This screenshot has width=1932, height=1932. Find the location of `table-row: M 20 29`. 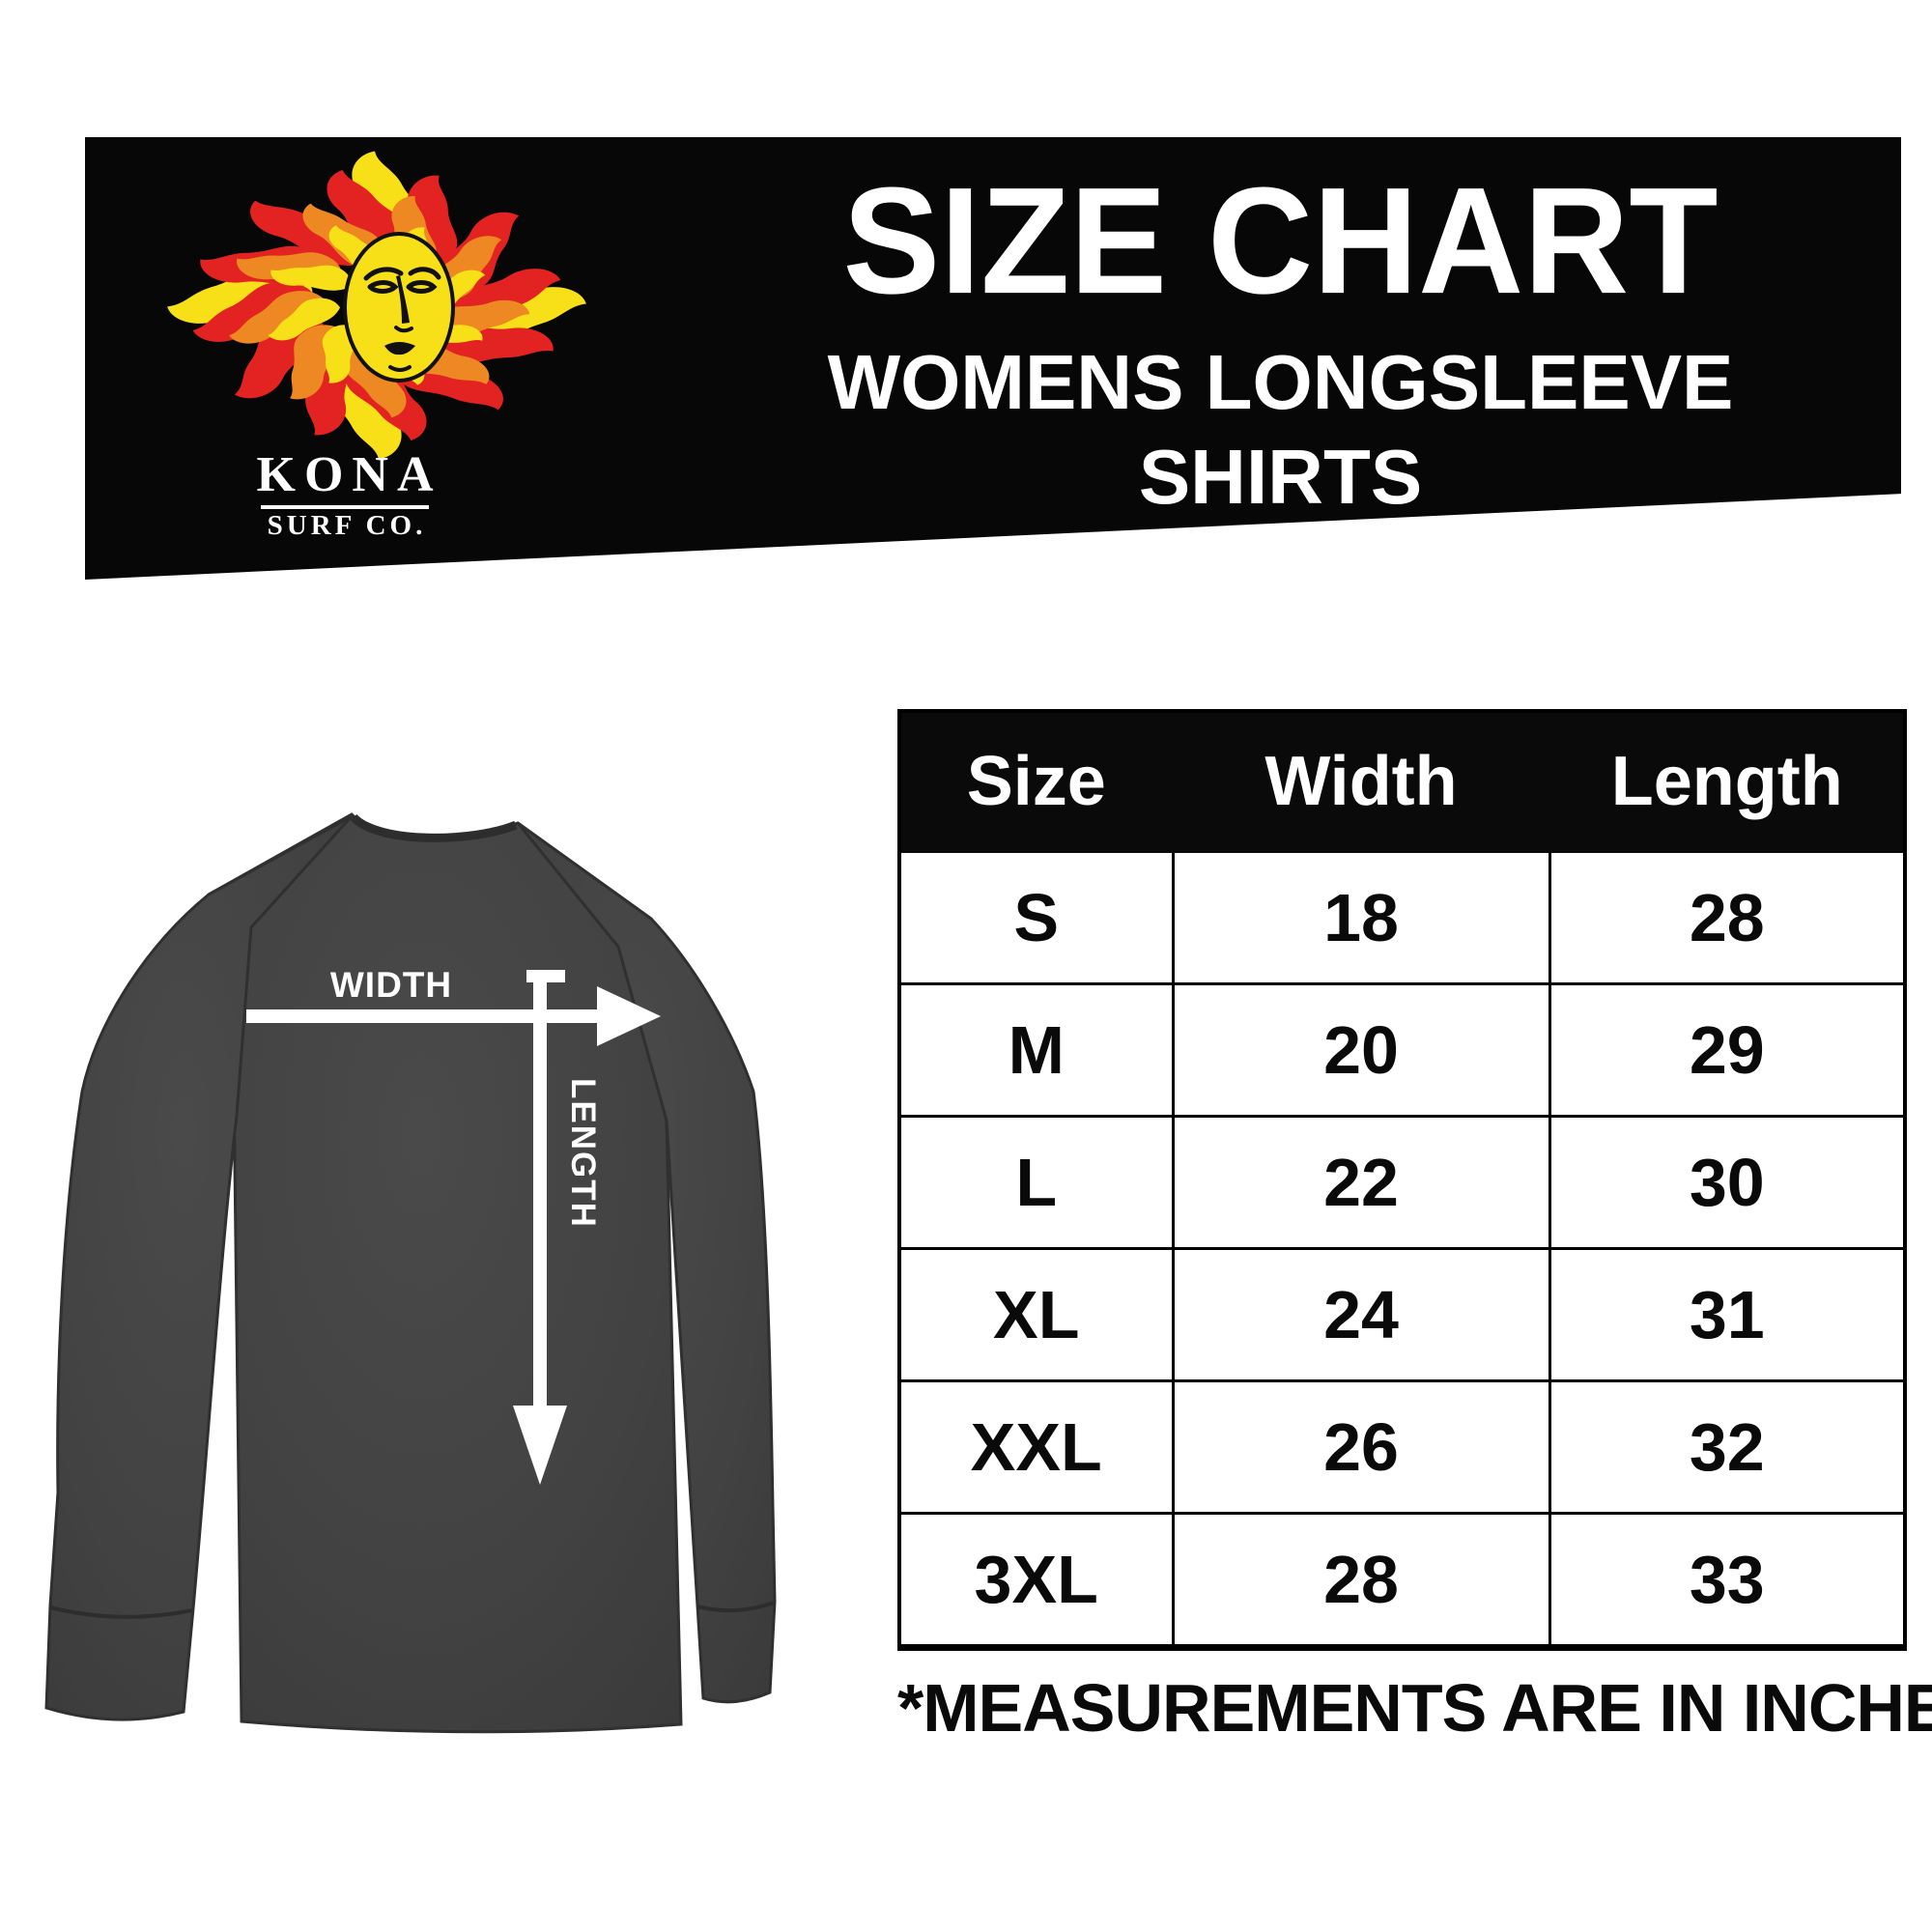

table-row: M 20 29 is located at coordinates (1402, 1050).